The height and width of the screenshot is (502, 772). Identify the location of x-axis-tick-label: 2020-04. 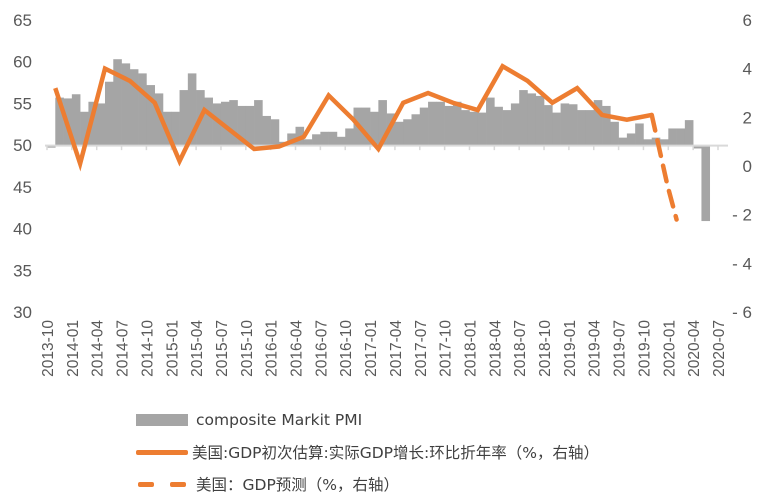
(694, 348).